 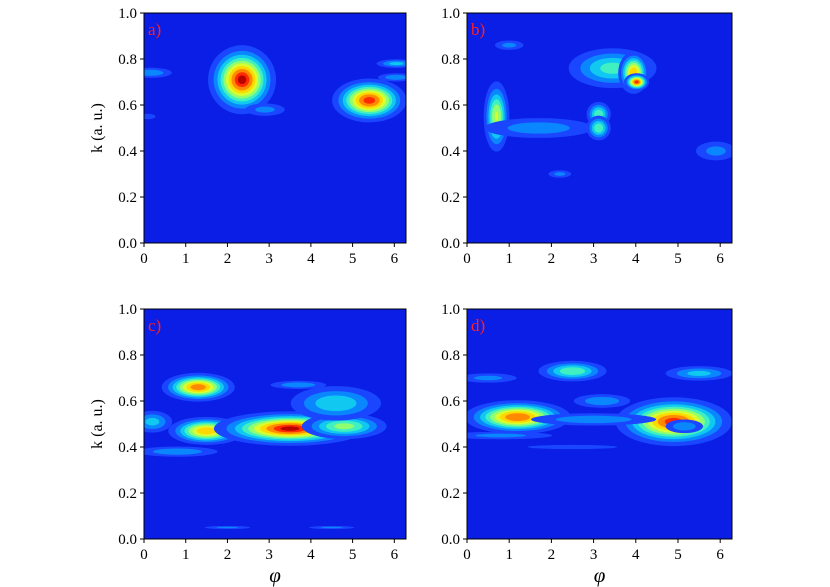 What do you see at coordinates (478, 325) in the screenshot?
I see `panel-tag: d)` at bounding box center [478, 325].